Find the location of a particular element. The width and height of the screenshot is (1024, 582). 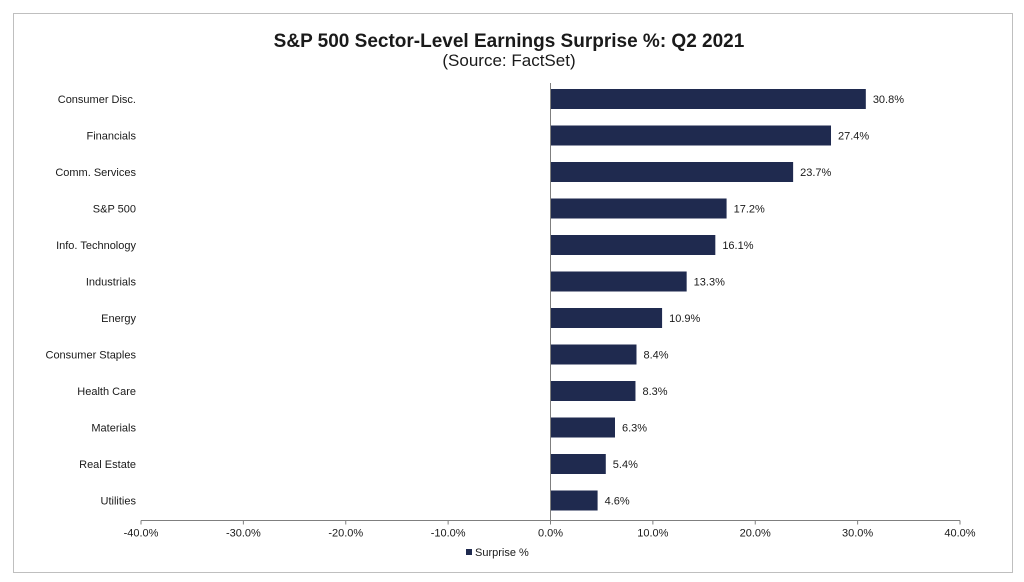

category-label: Financials is located at coordinates (111, 137).